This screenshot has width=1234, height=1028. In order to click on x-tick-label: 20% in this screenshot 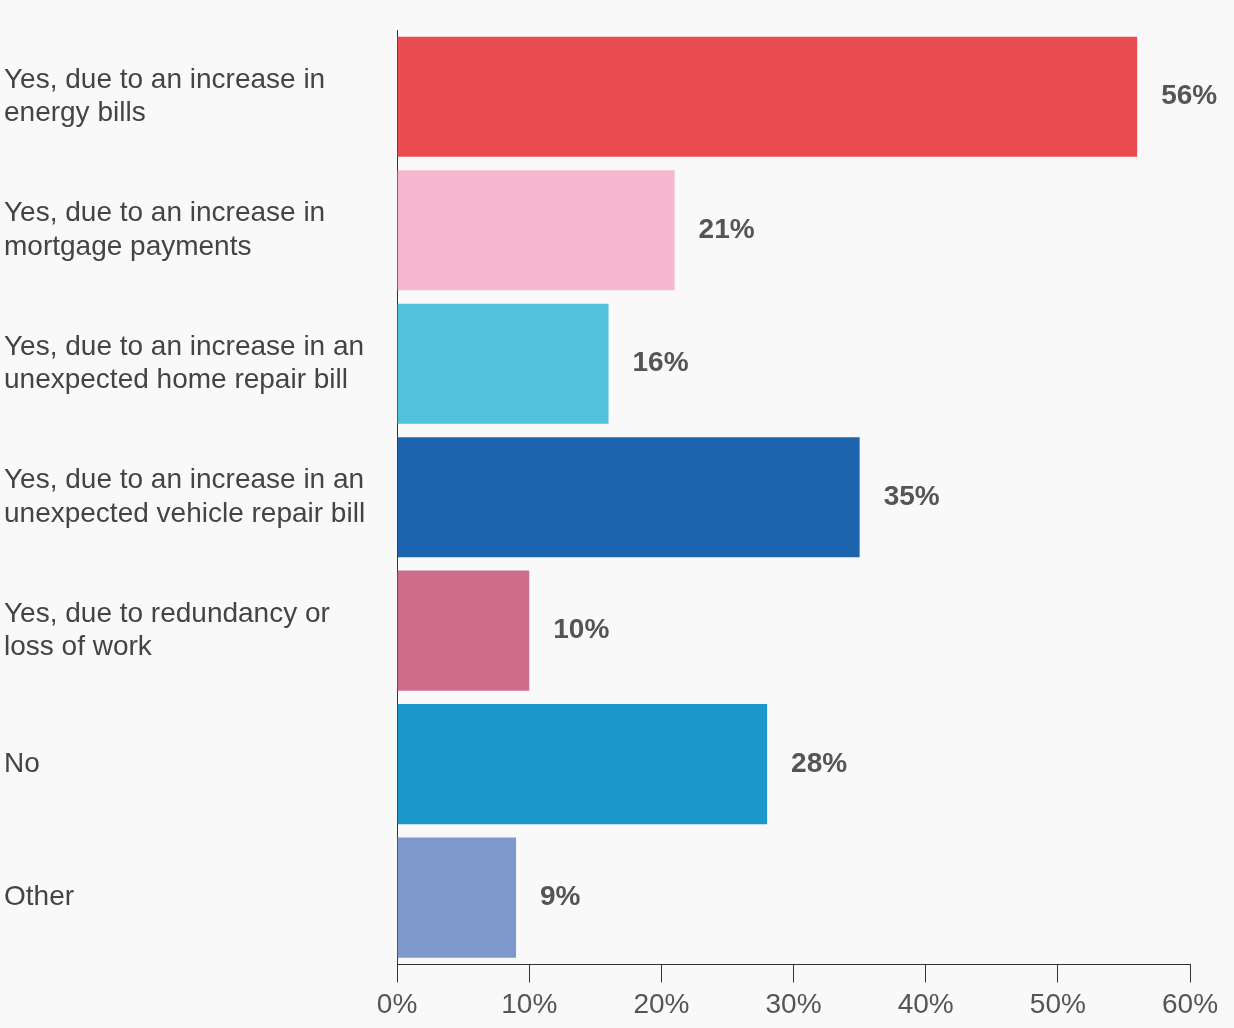, I will do `click(661, 1003)`.